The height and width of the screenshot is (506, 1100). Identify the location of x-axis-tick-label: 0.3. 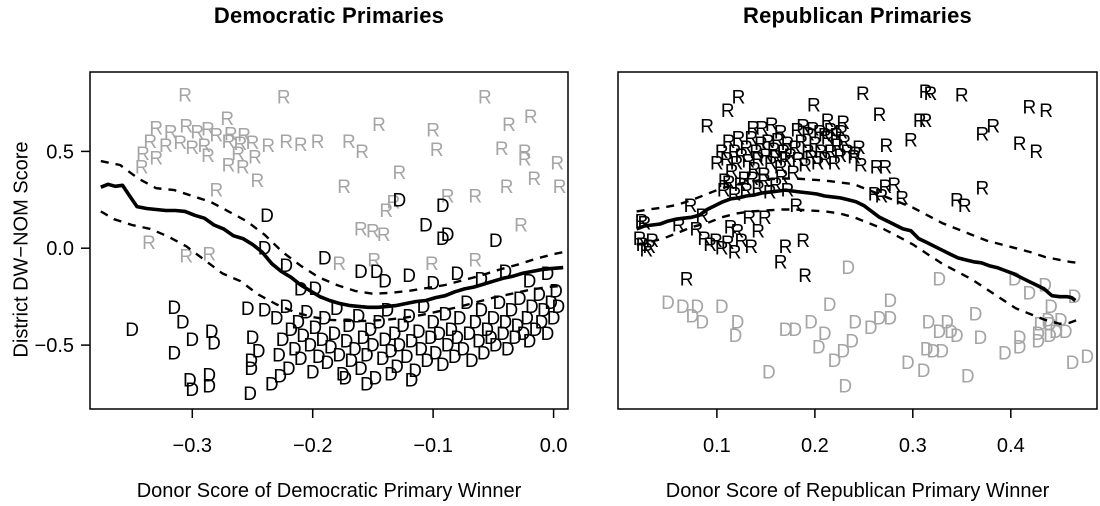
(913, 446).